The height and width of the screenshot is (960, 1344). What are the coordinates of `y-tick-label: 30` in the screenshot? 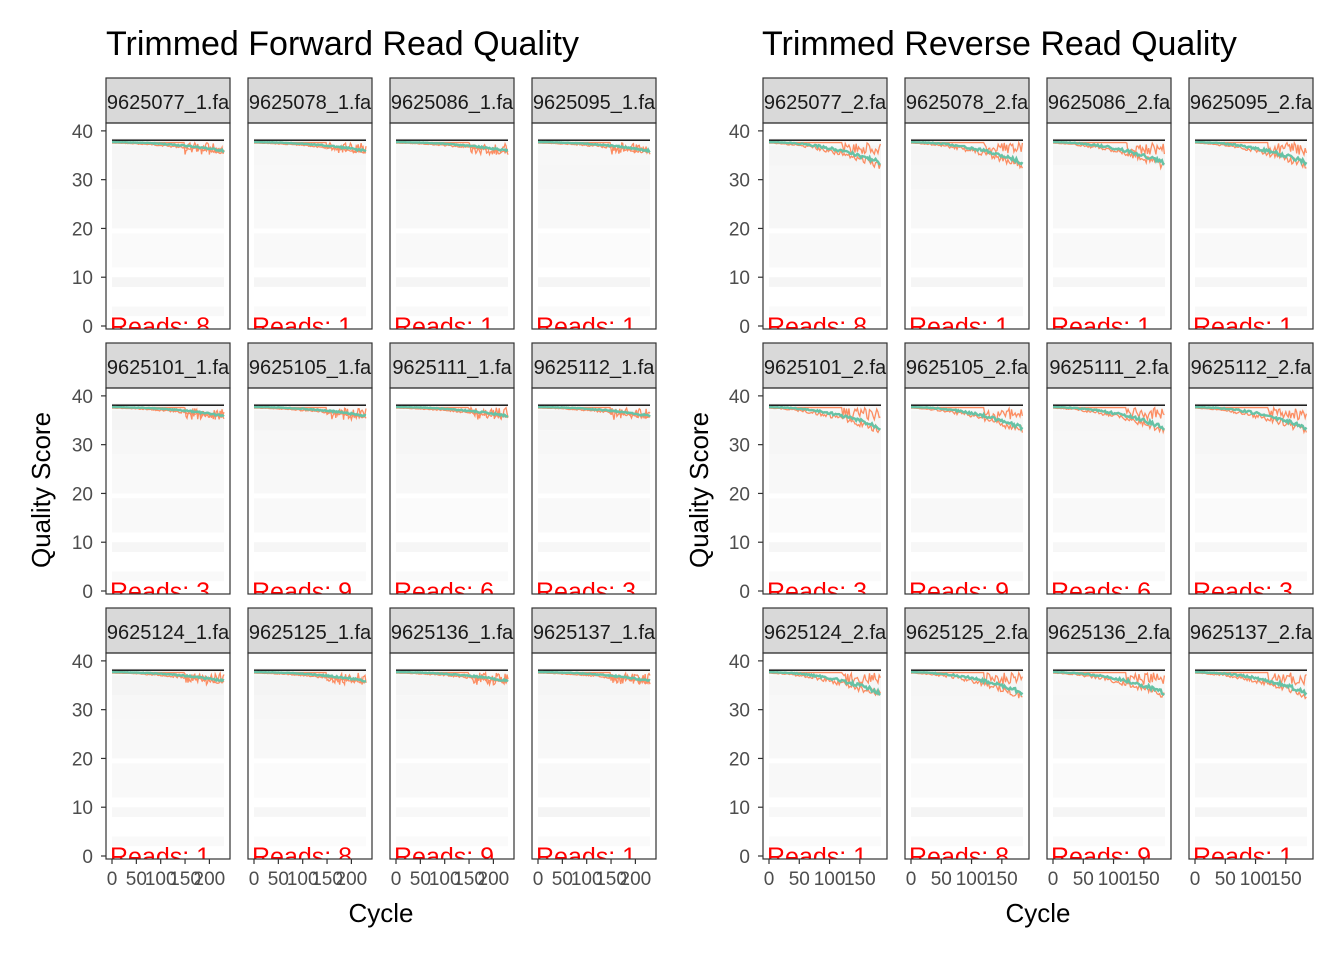 It's located at (739, 446).